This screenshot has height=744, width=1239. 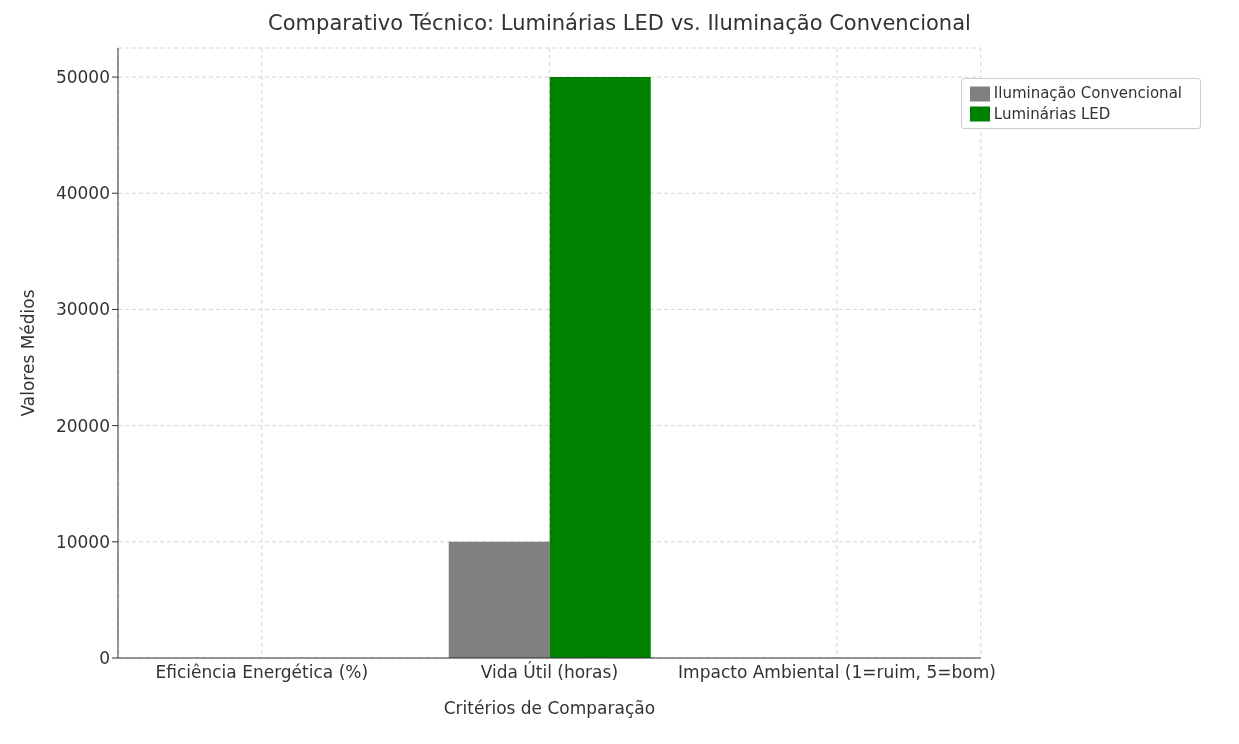 I want to click on legend-label: Iluminação Convencional, so click(x=1087, y=93).